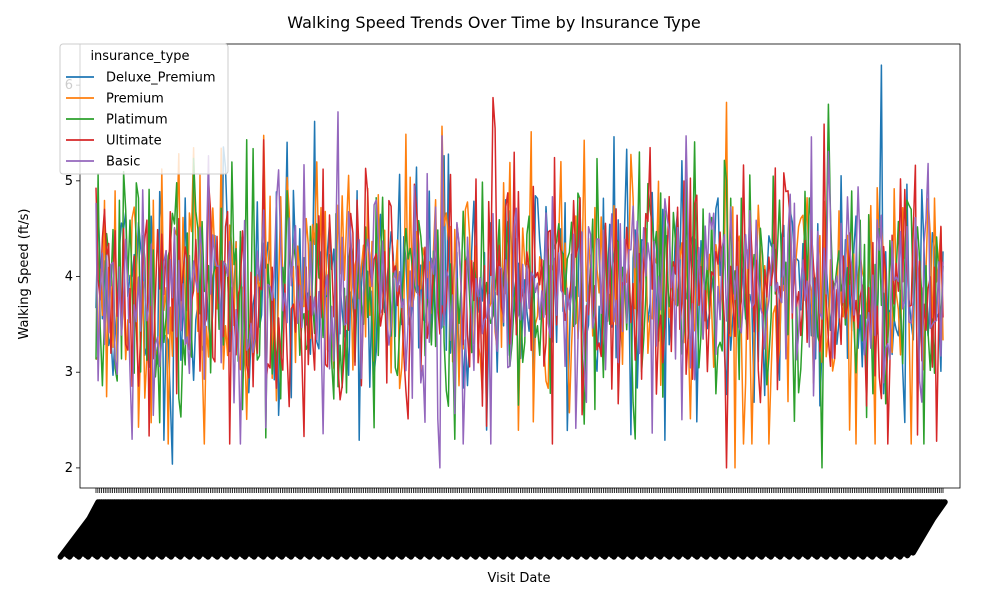  What do you see at coordinates (135, 99) in the screenshot?
I see `legend-label: Premium` at bounding box center [135, 99].